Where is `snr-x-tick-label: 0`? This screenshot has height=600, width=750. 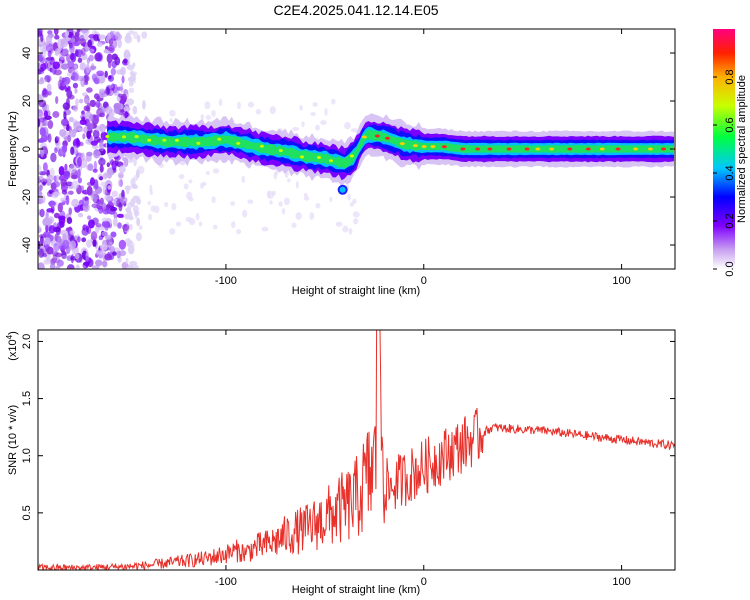 snr-x-tick-label: 0 is located at coordinates (424, 582).